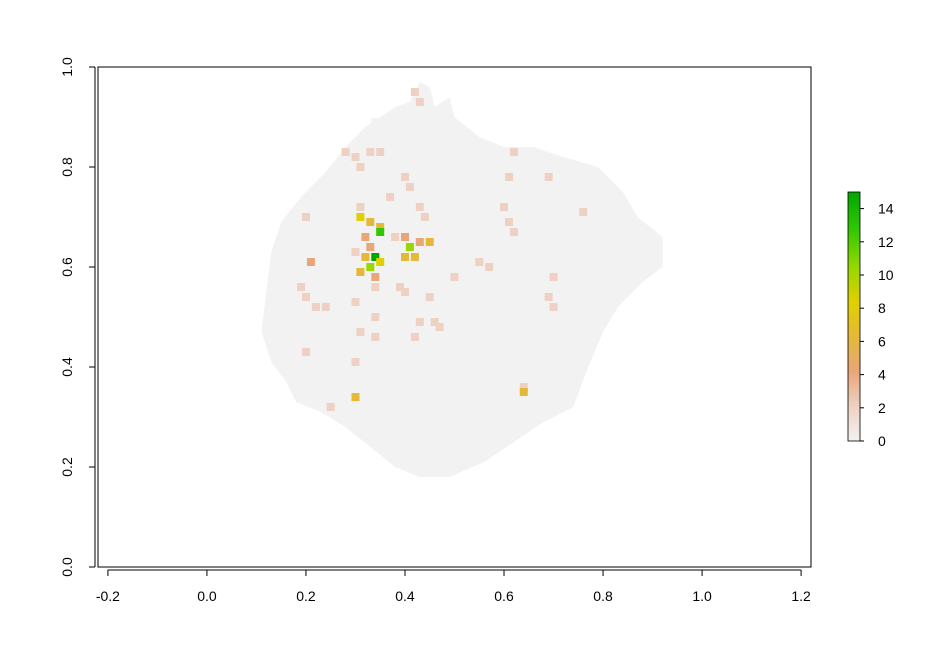 The width and height of the screenshot is (950, 650). Describe the element at coordinates (886, 209) in the screenshot. I see `legend-tick-label: 14` at that location.